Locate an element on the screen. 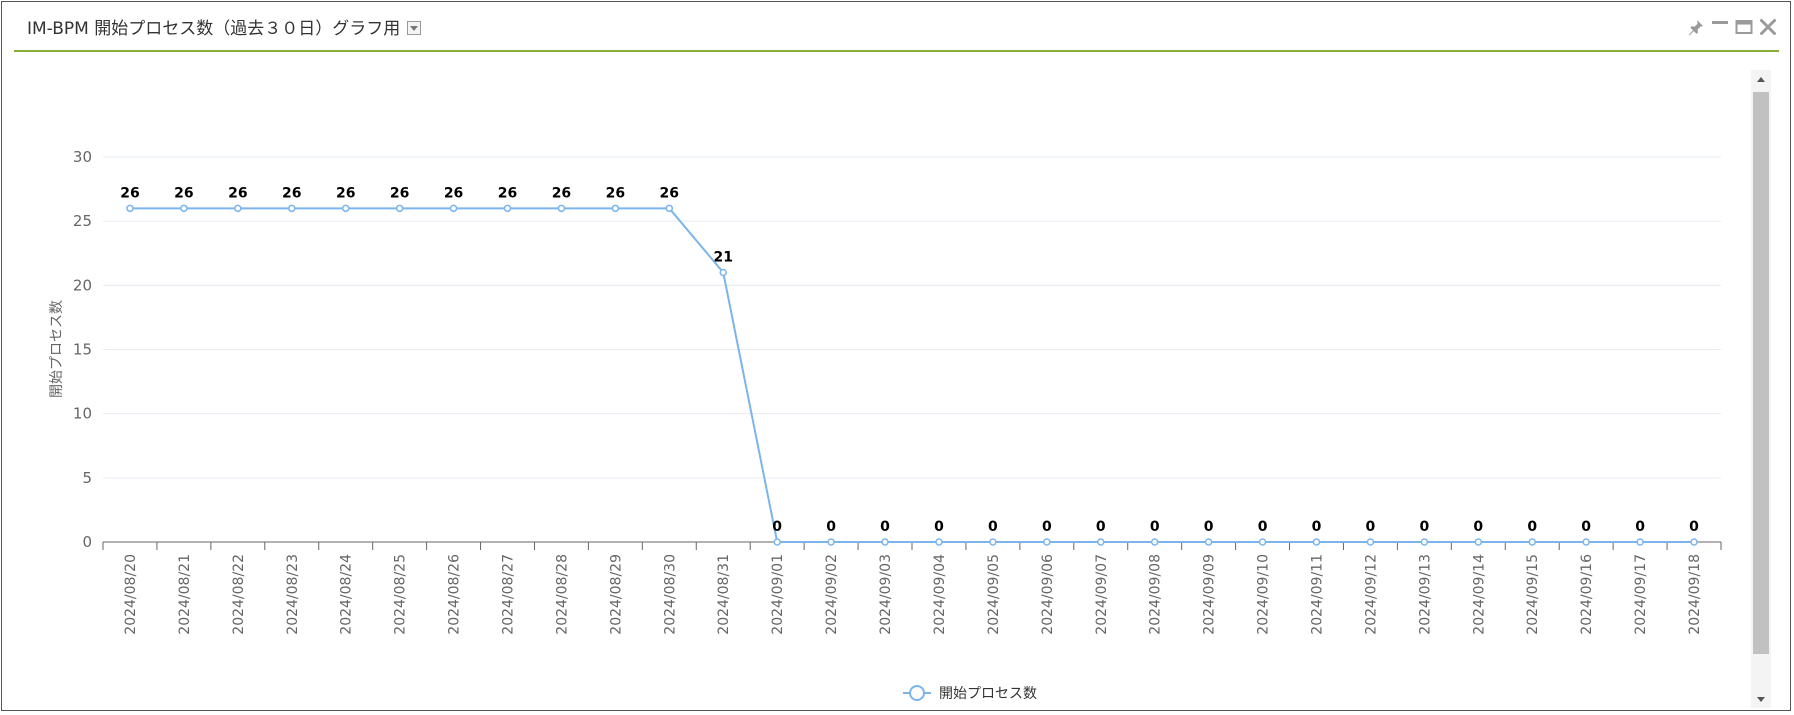 The width and height of the screenshot is (1794, 715). x-tick-label: 2024/08/20 is located at coordinates (131, 594).